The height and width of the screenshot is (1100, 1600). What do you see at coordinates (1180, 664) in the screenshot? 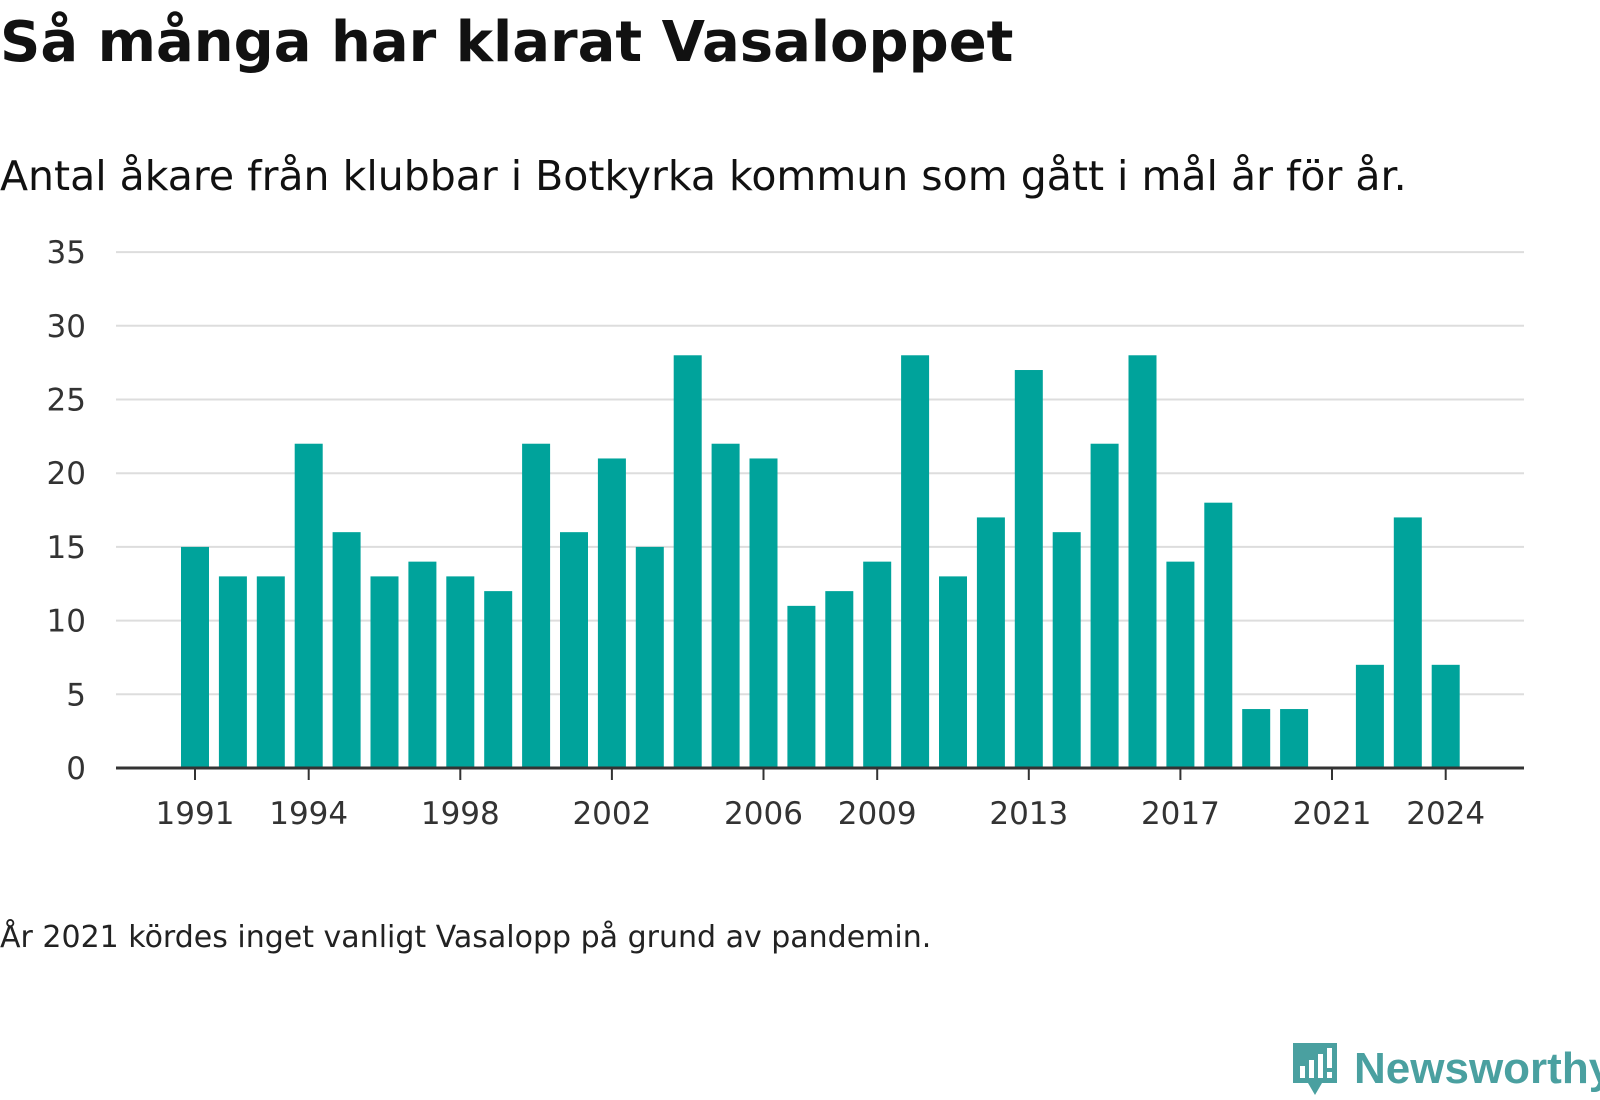
I see `bar-2017` at bounding box center [1180, 664].